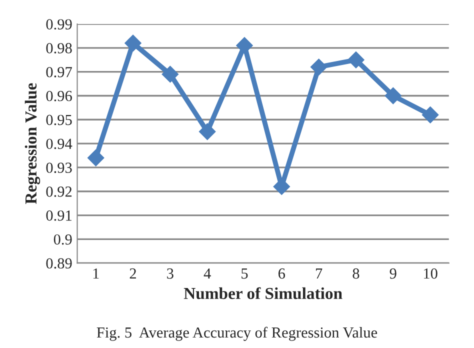 Image resolution: width=474 pixels, height=348 pixels. I want to click on y-tick-label: 0.91, so click(59, 215).